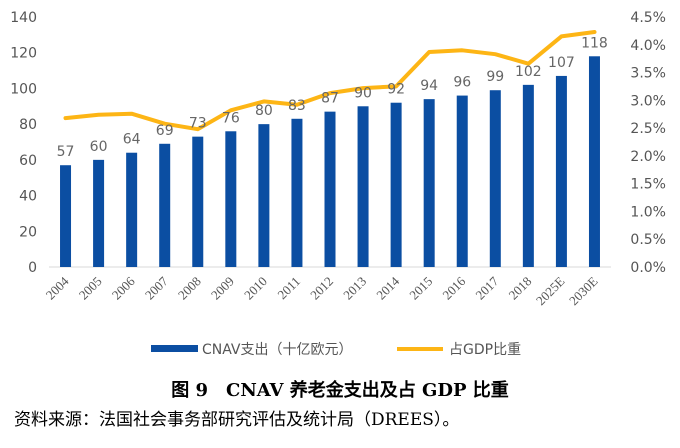  Describe the element at coordinates (132, 140) in the screenshot. I see `bar-value-label: 64` at that location.